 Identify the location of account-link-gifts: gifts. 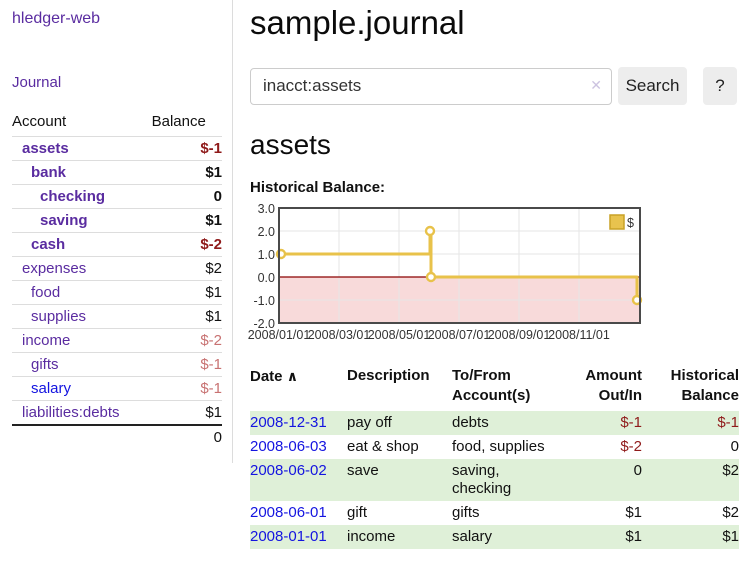
(45, 364).